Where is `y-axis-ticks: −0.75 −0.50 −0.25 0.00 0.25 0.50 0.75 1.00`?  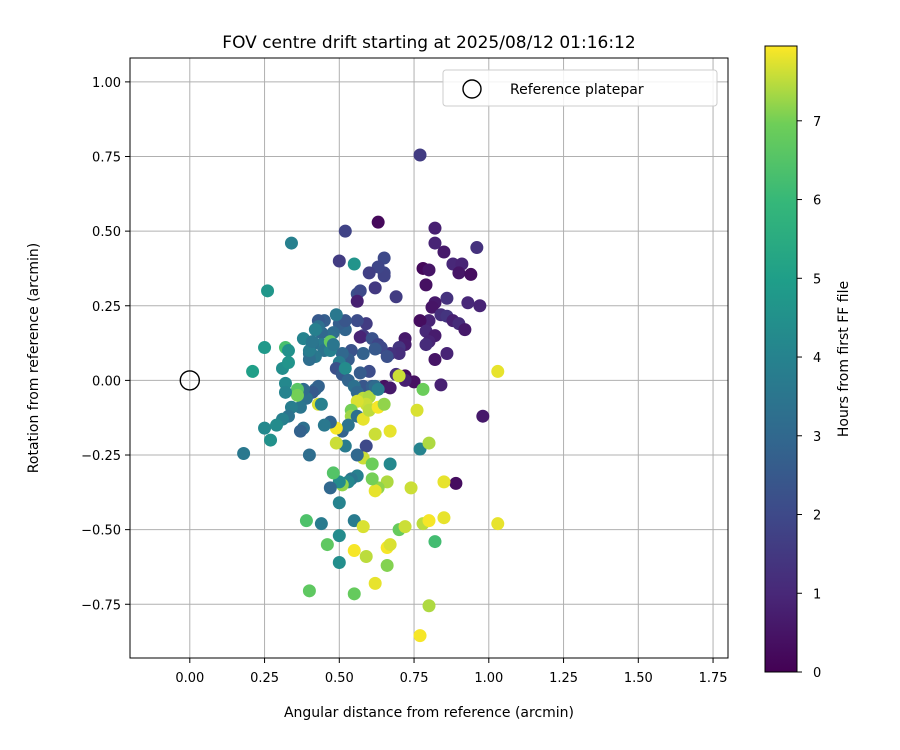 y-axis-ticks: −0.75 −0.50 −0.25 0.00 0.25 0.50 0.75 1.00 is located at coordinates (105, 344).